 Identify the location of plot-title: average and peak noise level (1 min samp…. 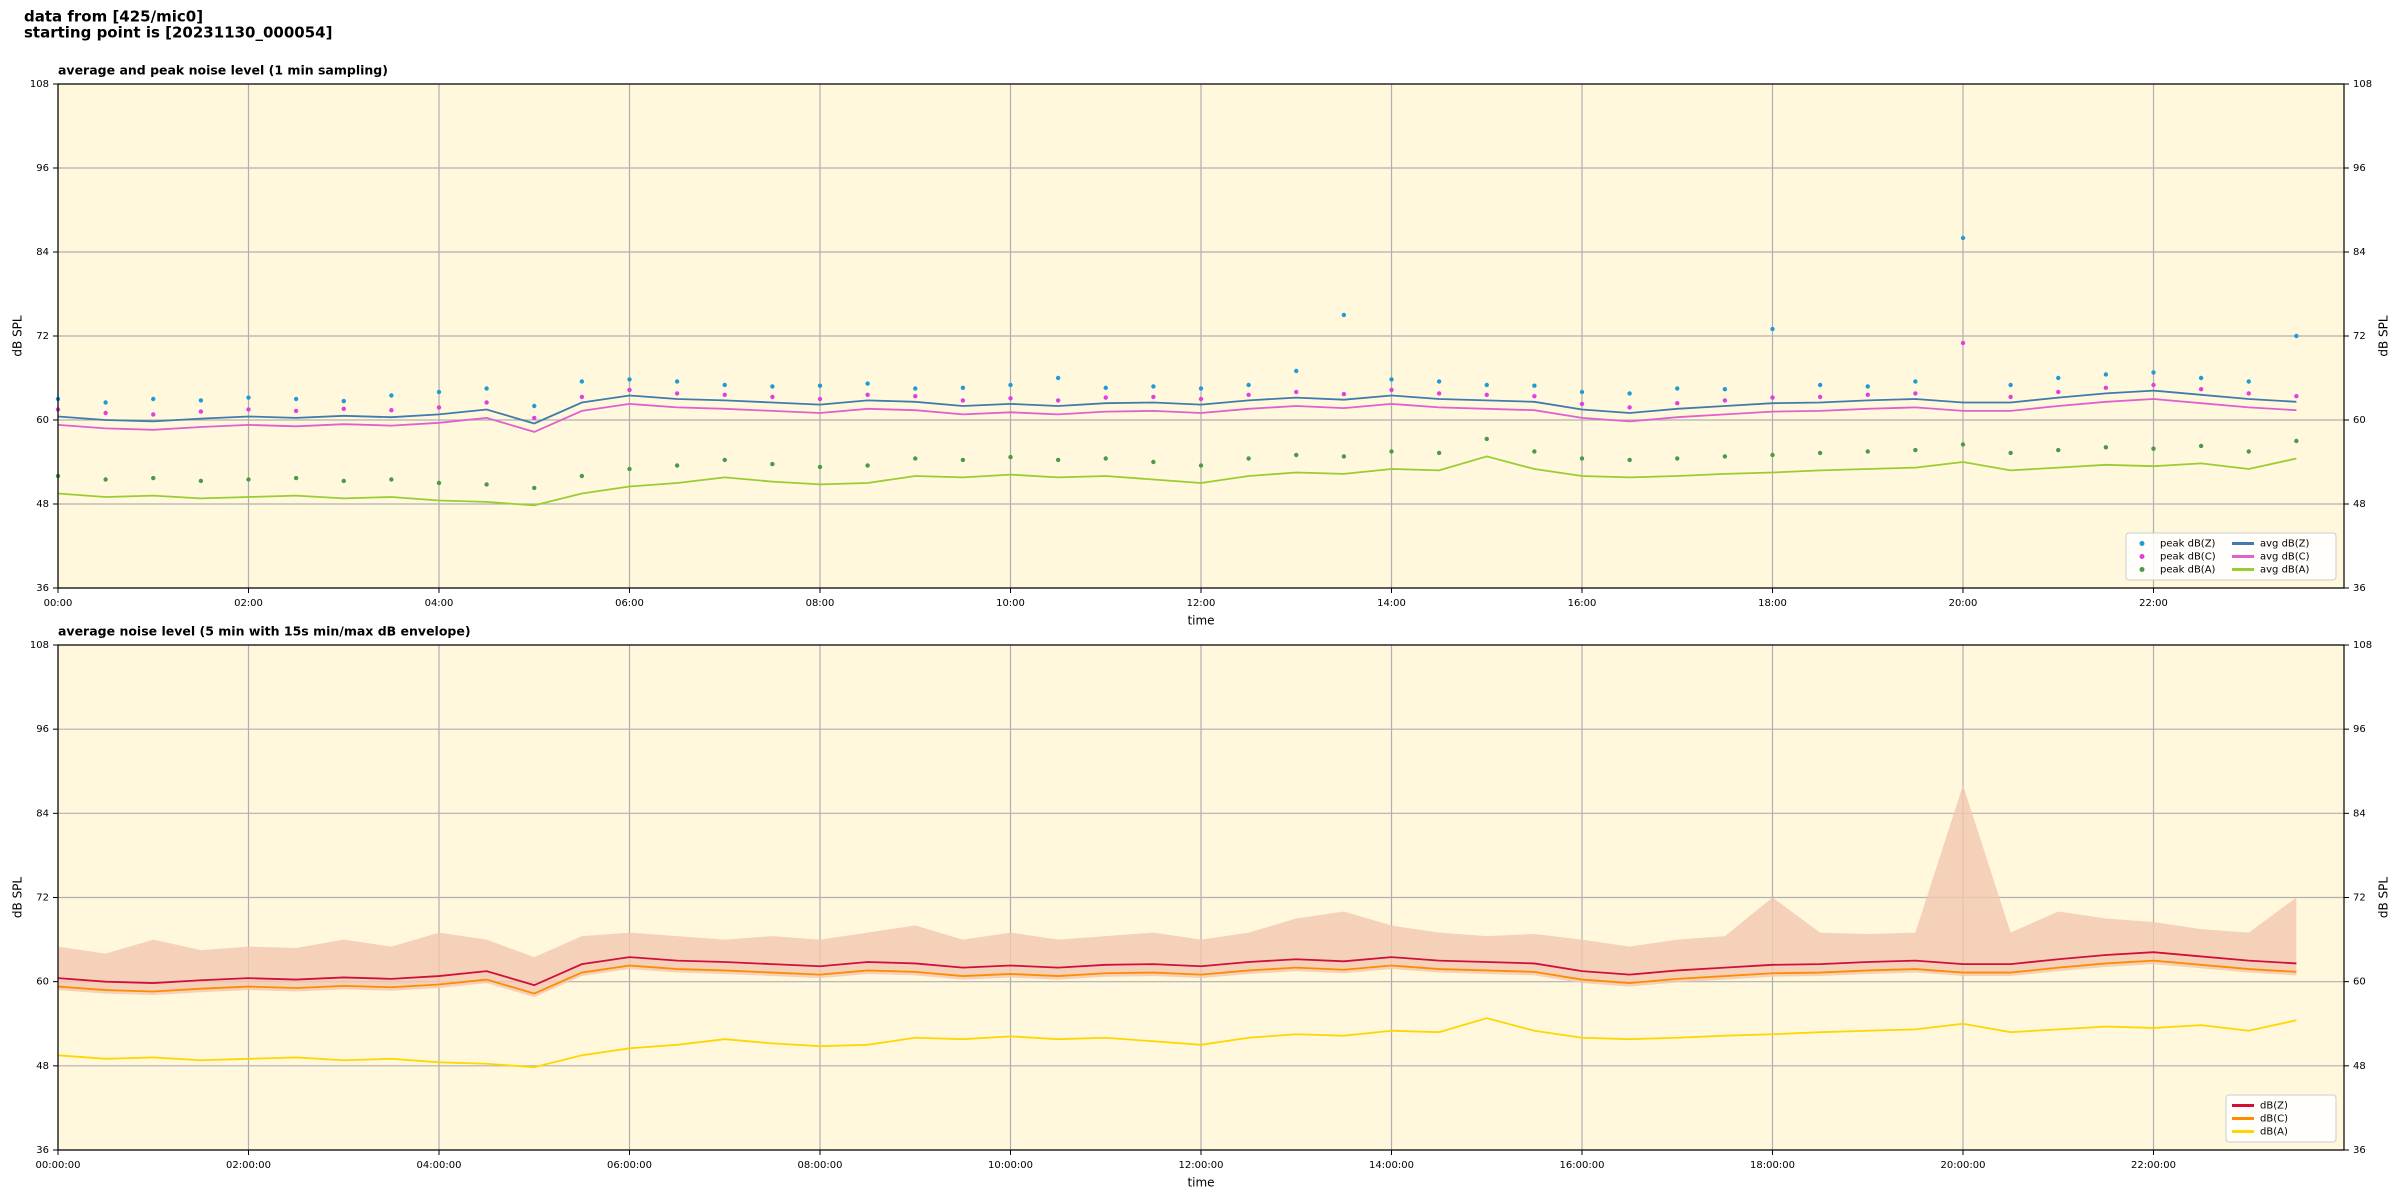
(223, 70).